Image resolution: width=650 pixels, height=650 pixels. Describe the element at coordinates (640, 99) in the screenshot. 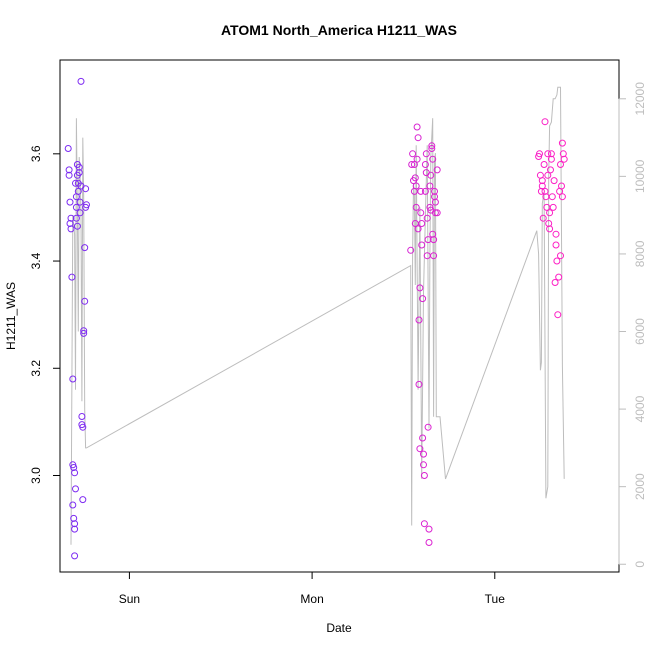

I see `y2-tick-label: 12000` at that location.